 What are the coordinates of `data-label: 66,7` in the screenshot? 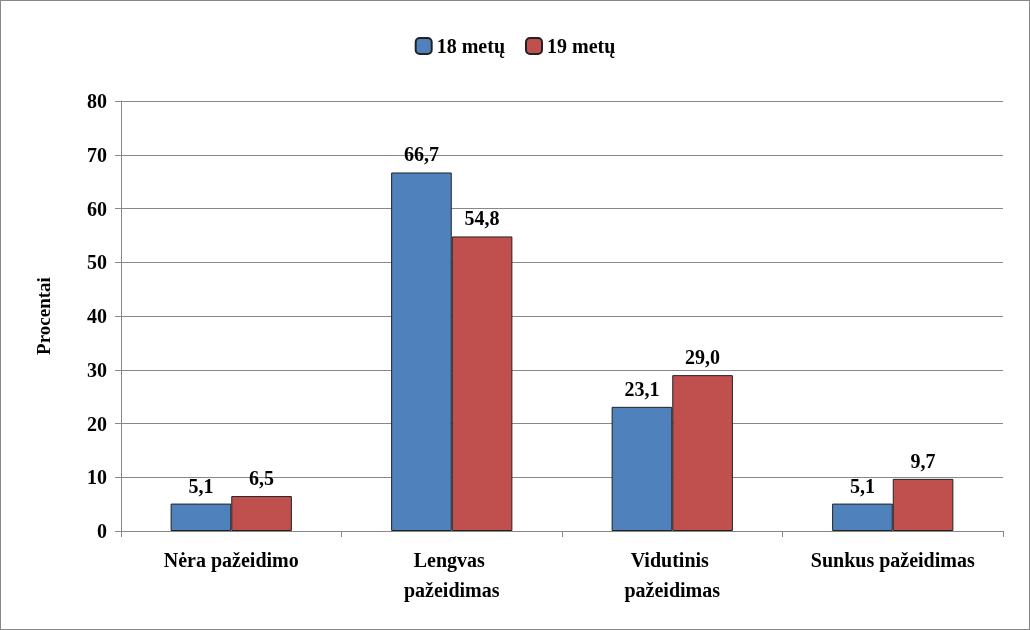 It's located at (421, 154).